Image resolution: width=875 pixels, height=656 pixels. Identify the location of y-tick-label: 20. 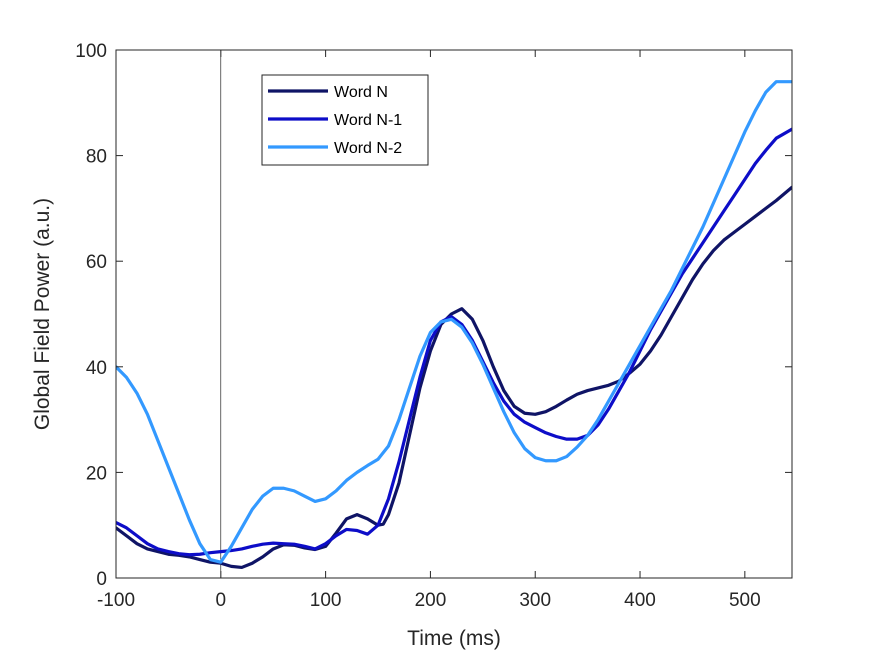
(96, 473).